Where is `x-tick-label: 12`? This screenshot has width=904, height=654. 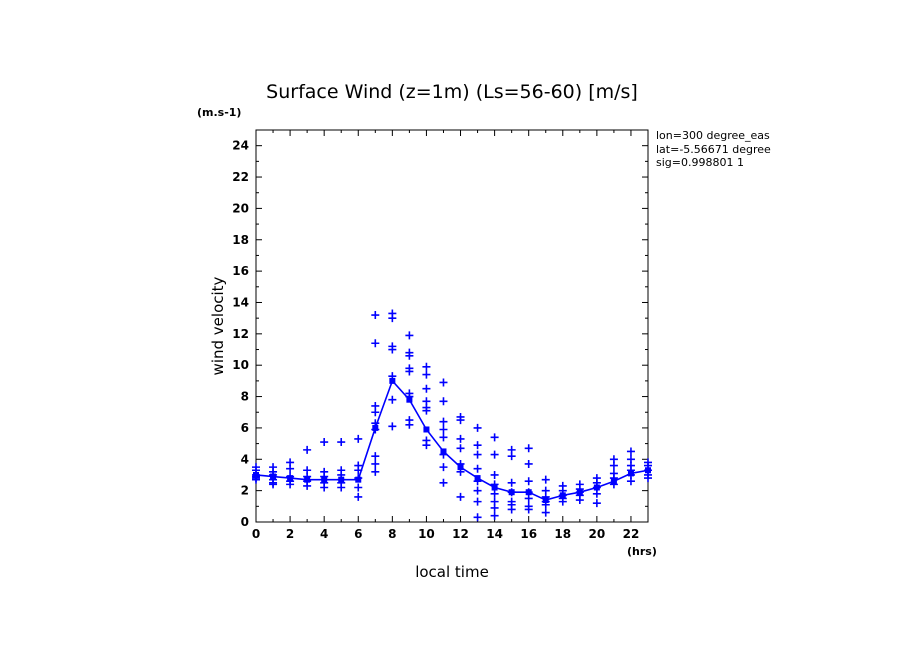 x-tick-label: 12 is located at coordinates (460, 534).